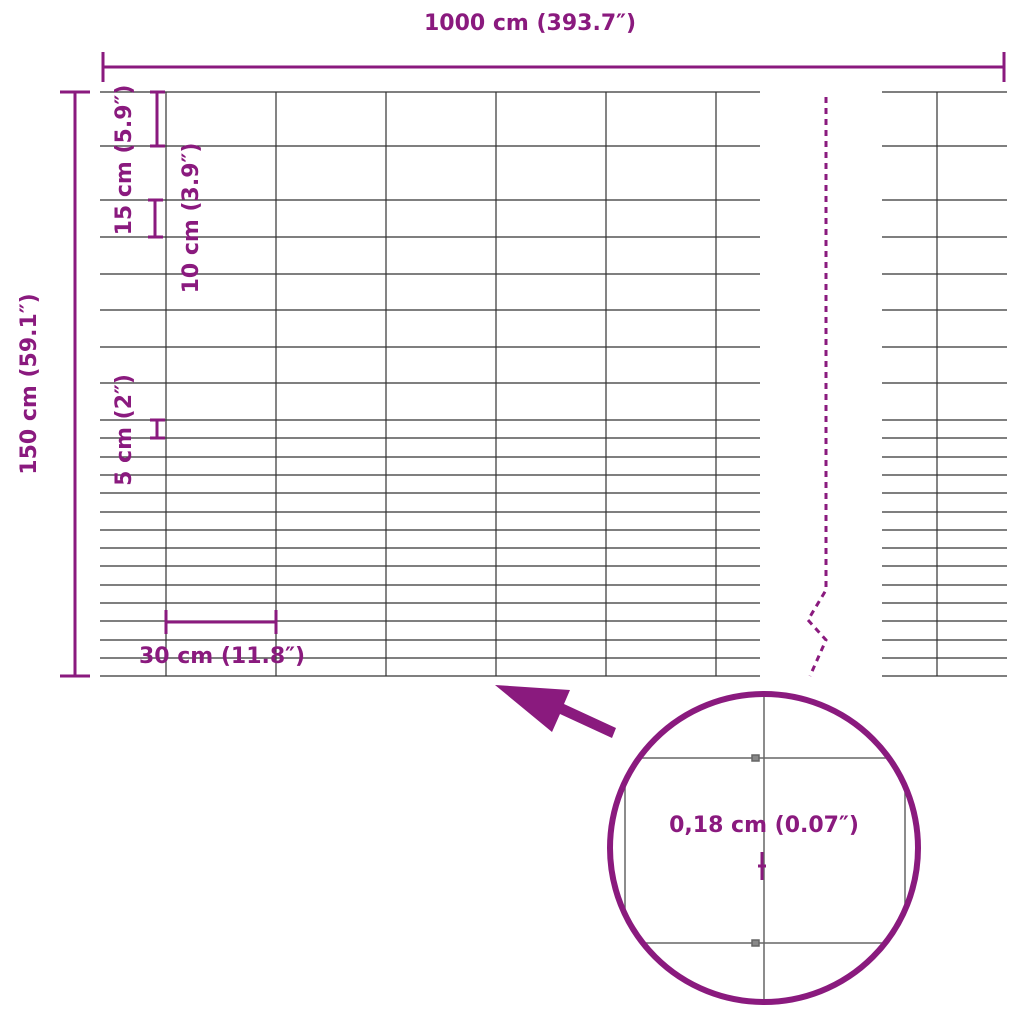  What do you see at coordinates (191, 218) in the screenshot?
I see `middle-spacing-label: 10 cm (3.9″)` at bounding box center [191, 218].